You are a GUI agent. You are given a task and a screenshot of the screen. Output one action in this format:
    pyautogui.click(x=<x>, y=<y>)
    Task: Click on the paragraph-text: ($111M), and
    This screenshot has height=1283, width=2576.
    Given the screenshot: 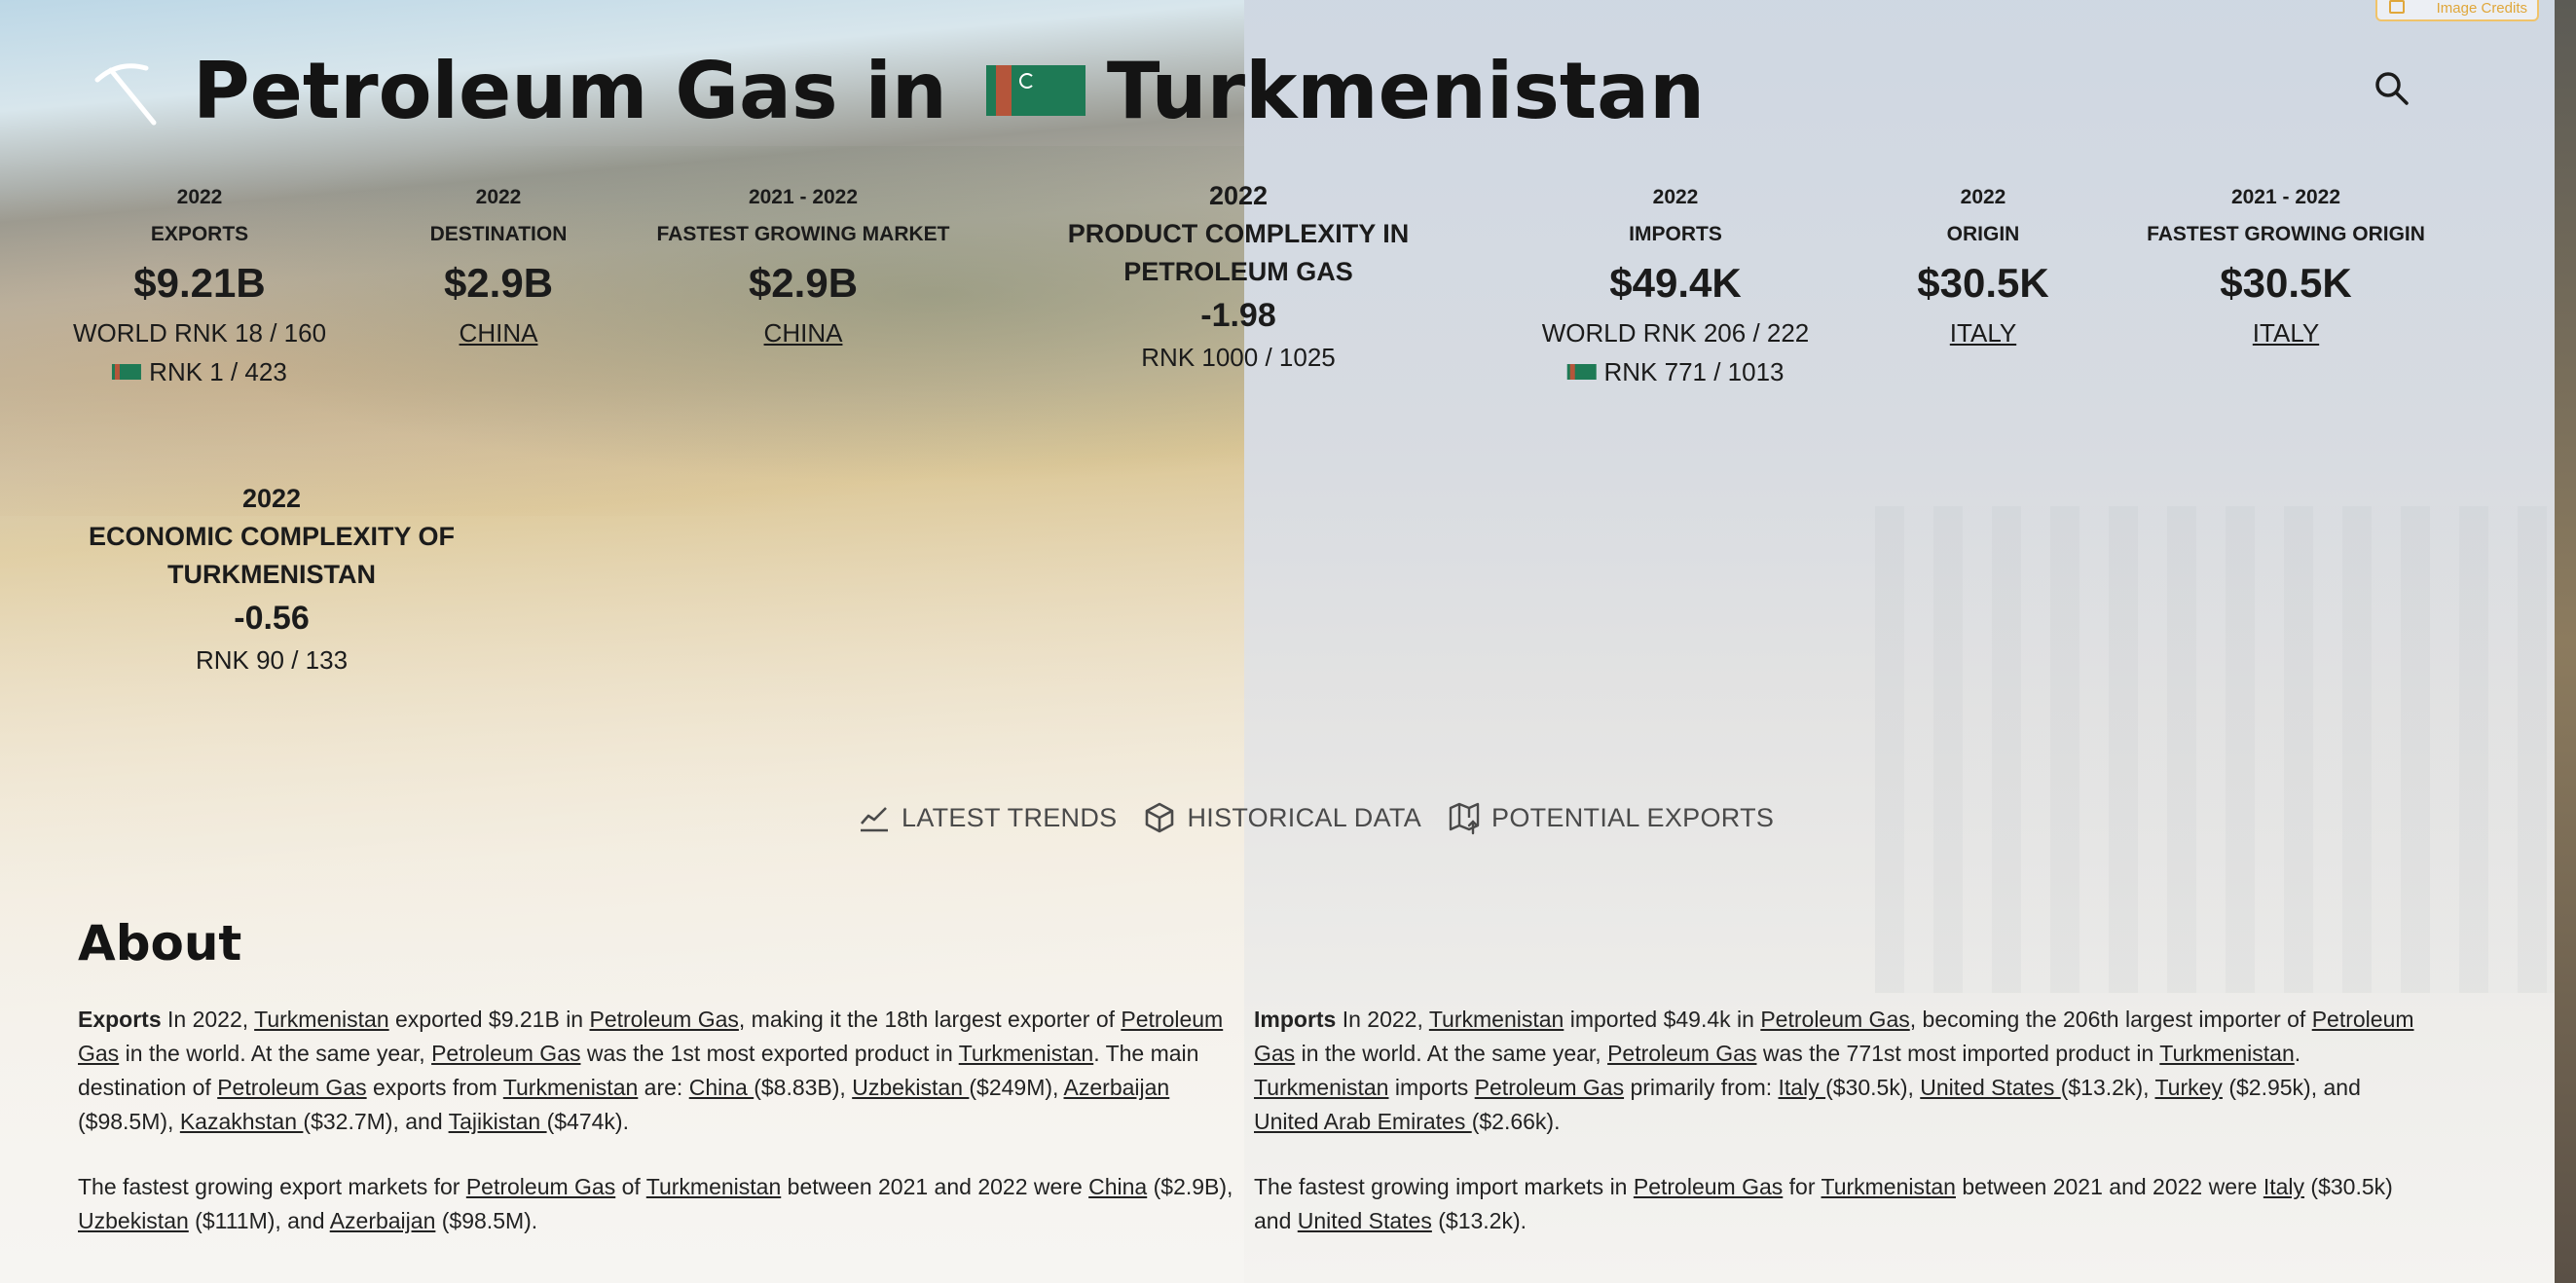 What is the action you would take?
    pyautogui.click(x=259, y=1220)
    